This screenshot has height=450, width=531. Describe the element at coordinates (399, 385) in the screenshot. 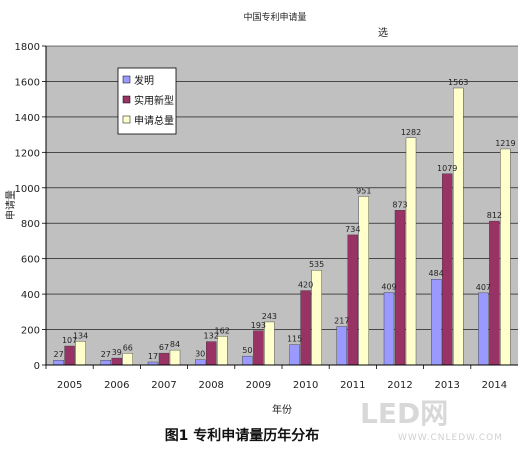

I see `x-tick-label: 2012` at that location.